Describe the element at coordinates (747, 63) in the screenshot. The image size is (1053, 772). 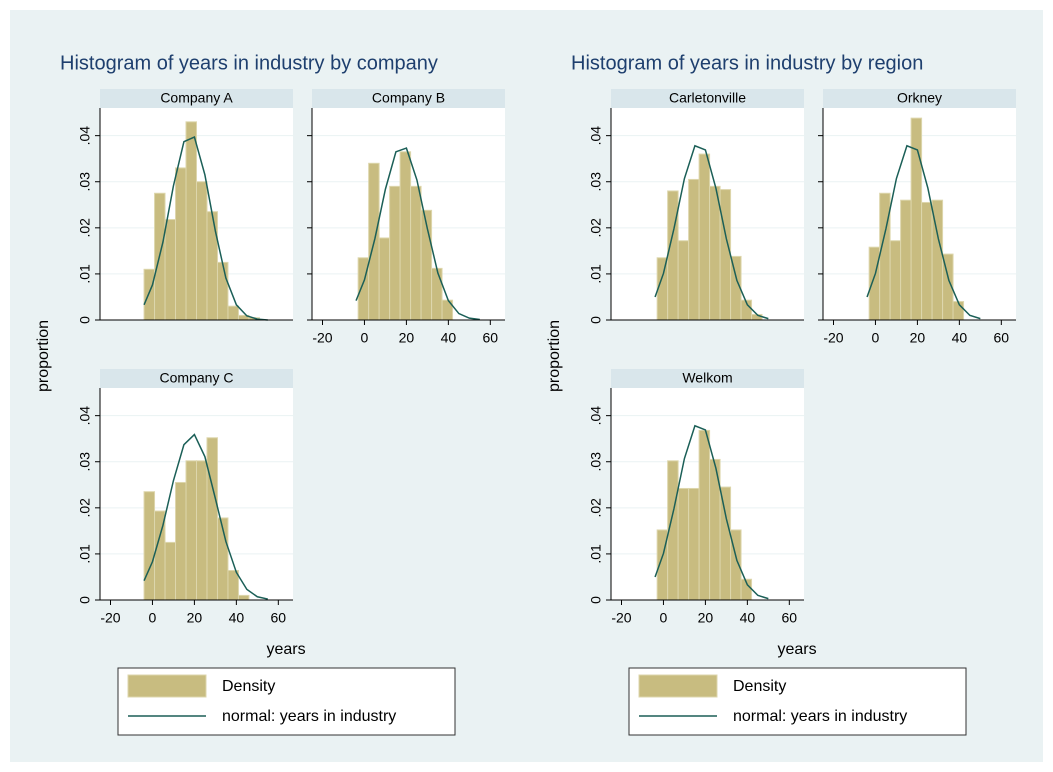
I see `chart-title: Histogram of years in industry by region` at that location.